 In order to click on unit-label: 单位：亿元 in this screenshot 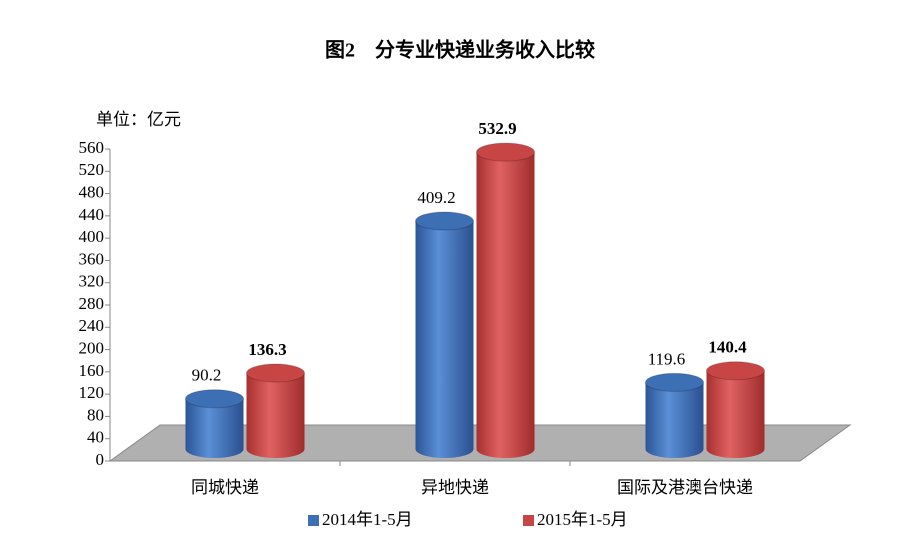, I will do `click(138, 119)`.